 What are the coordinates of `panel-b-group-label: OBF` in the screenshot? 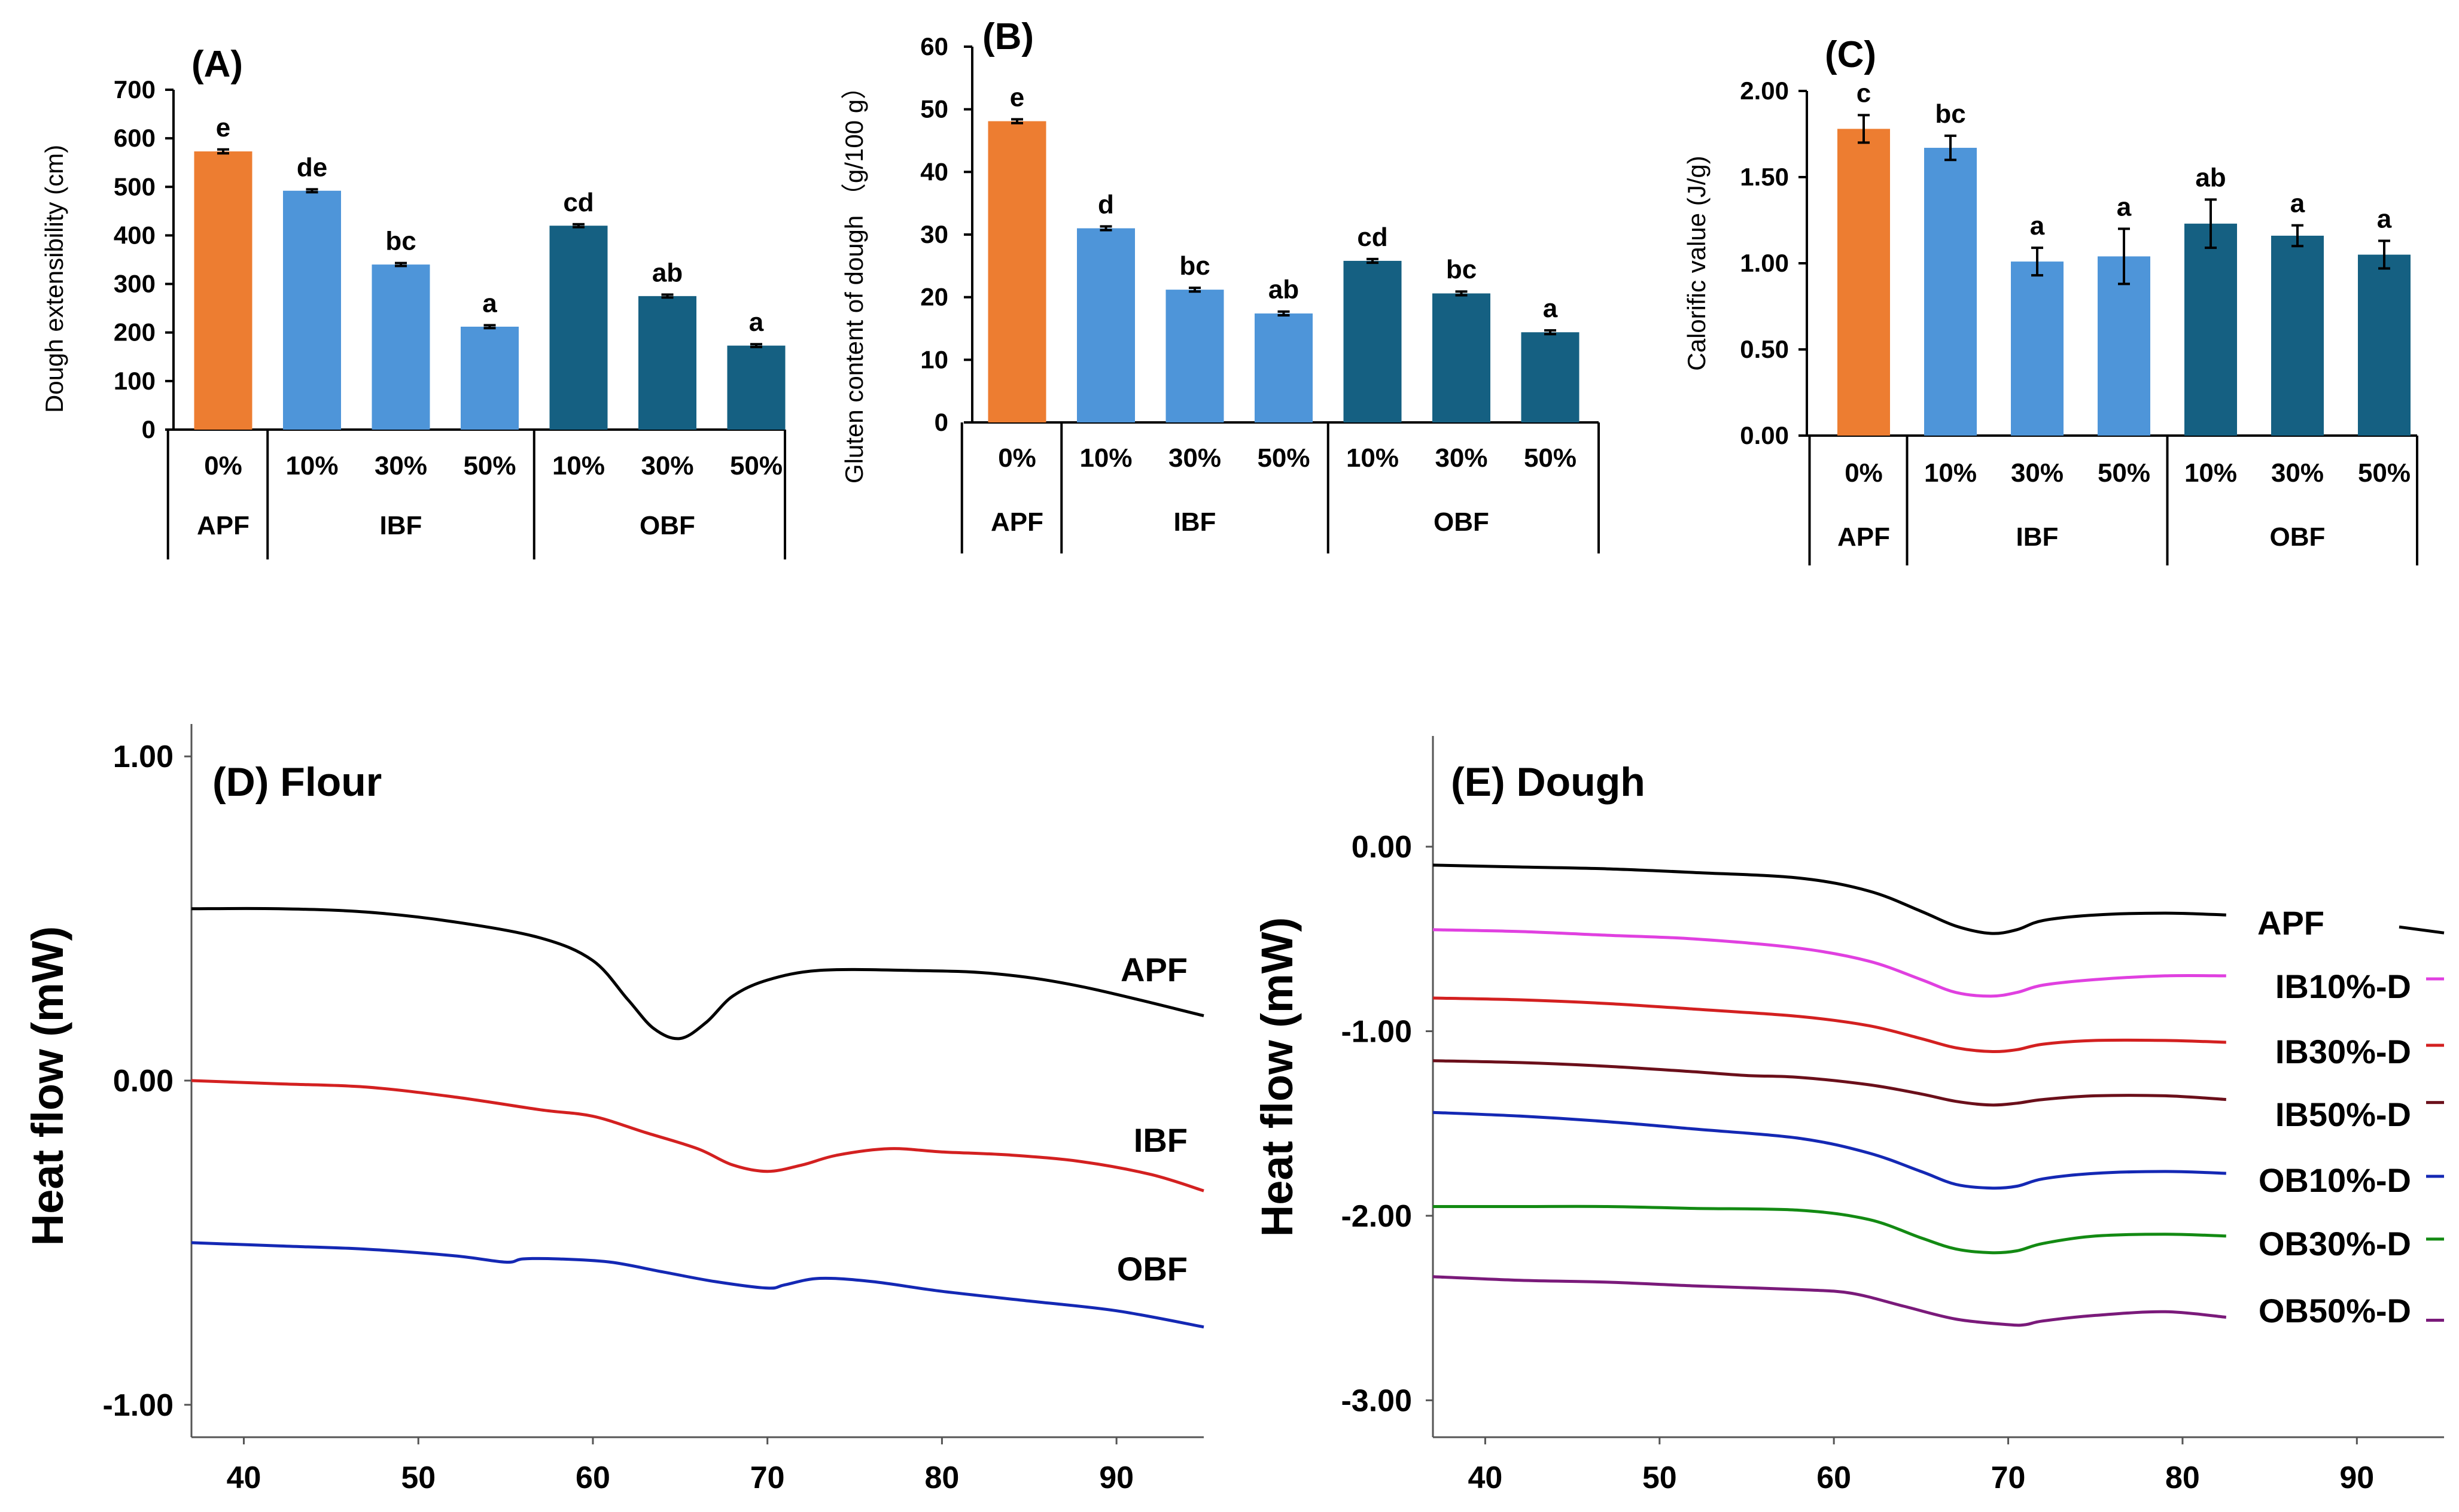 It's located at (1461, 522).